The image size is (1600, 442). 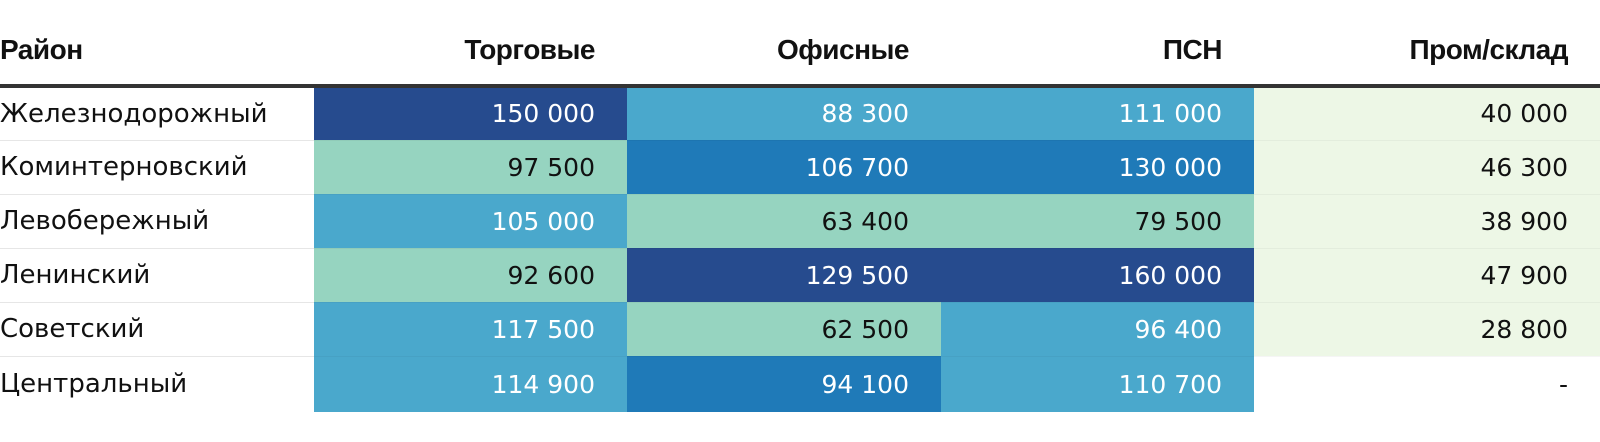 What do you see at coordinates (157, 167) in the screenshot?
I see `district-name: Коминтерновский` at bounding box center [157, 167].